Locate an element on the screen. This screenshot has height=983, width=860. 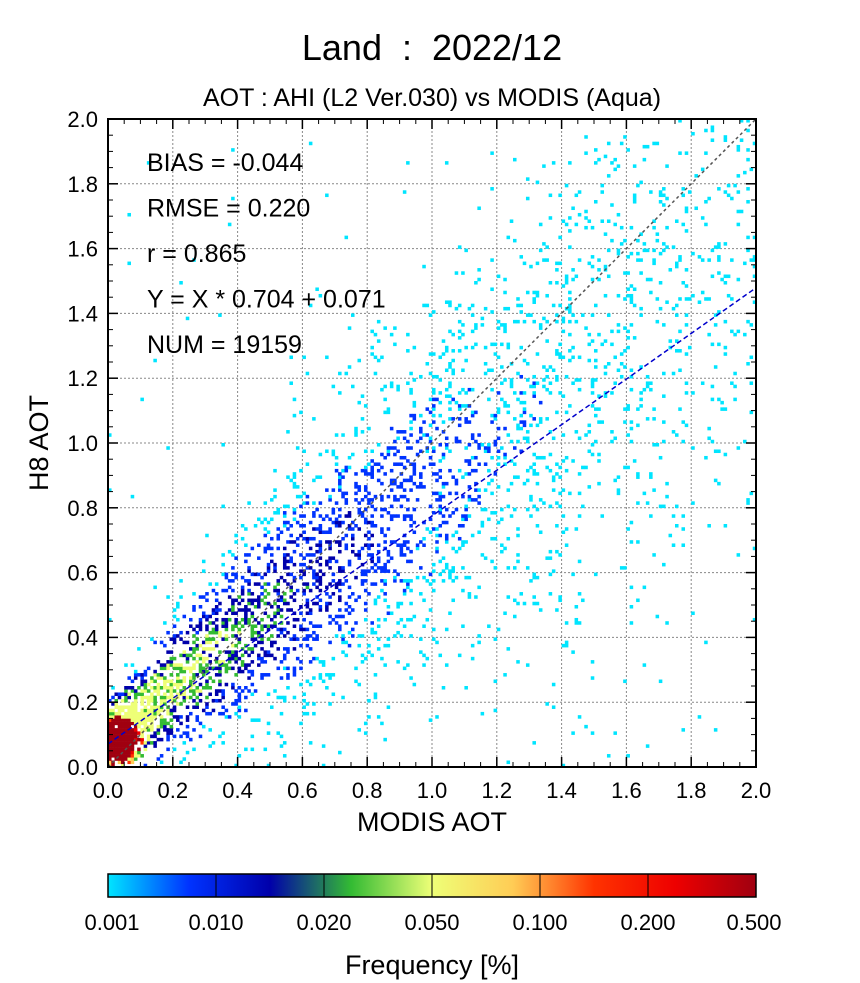
y-tick-label: 1.0 is located at coordinates (82, 443).